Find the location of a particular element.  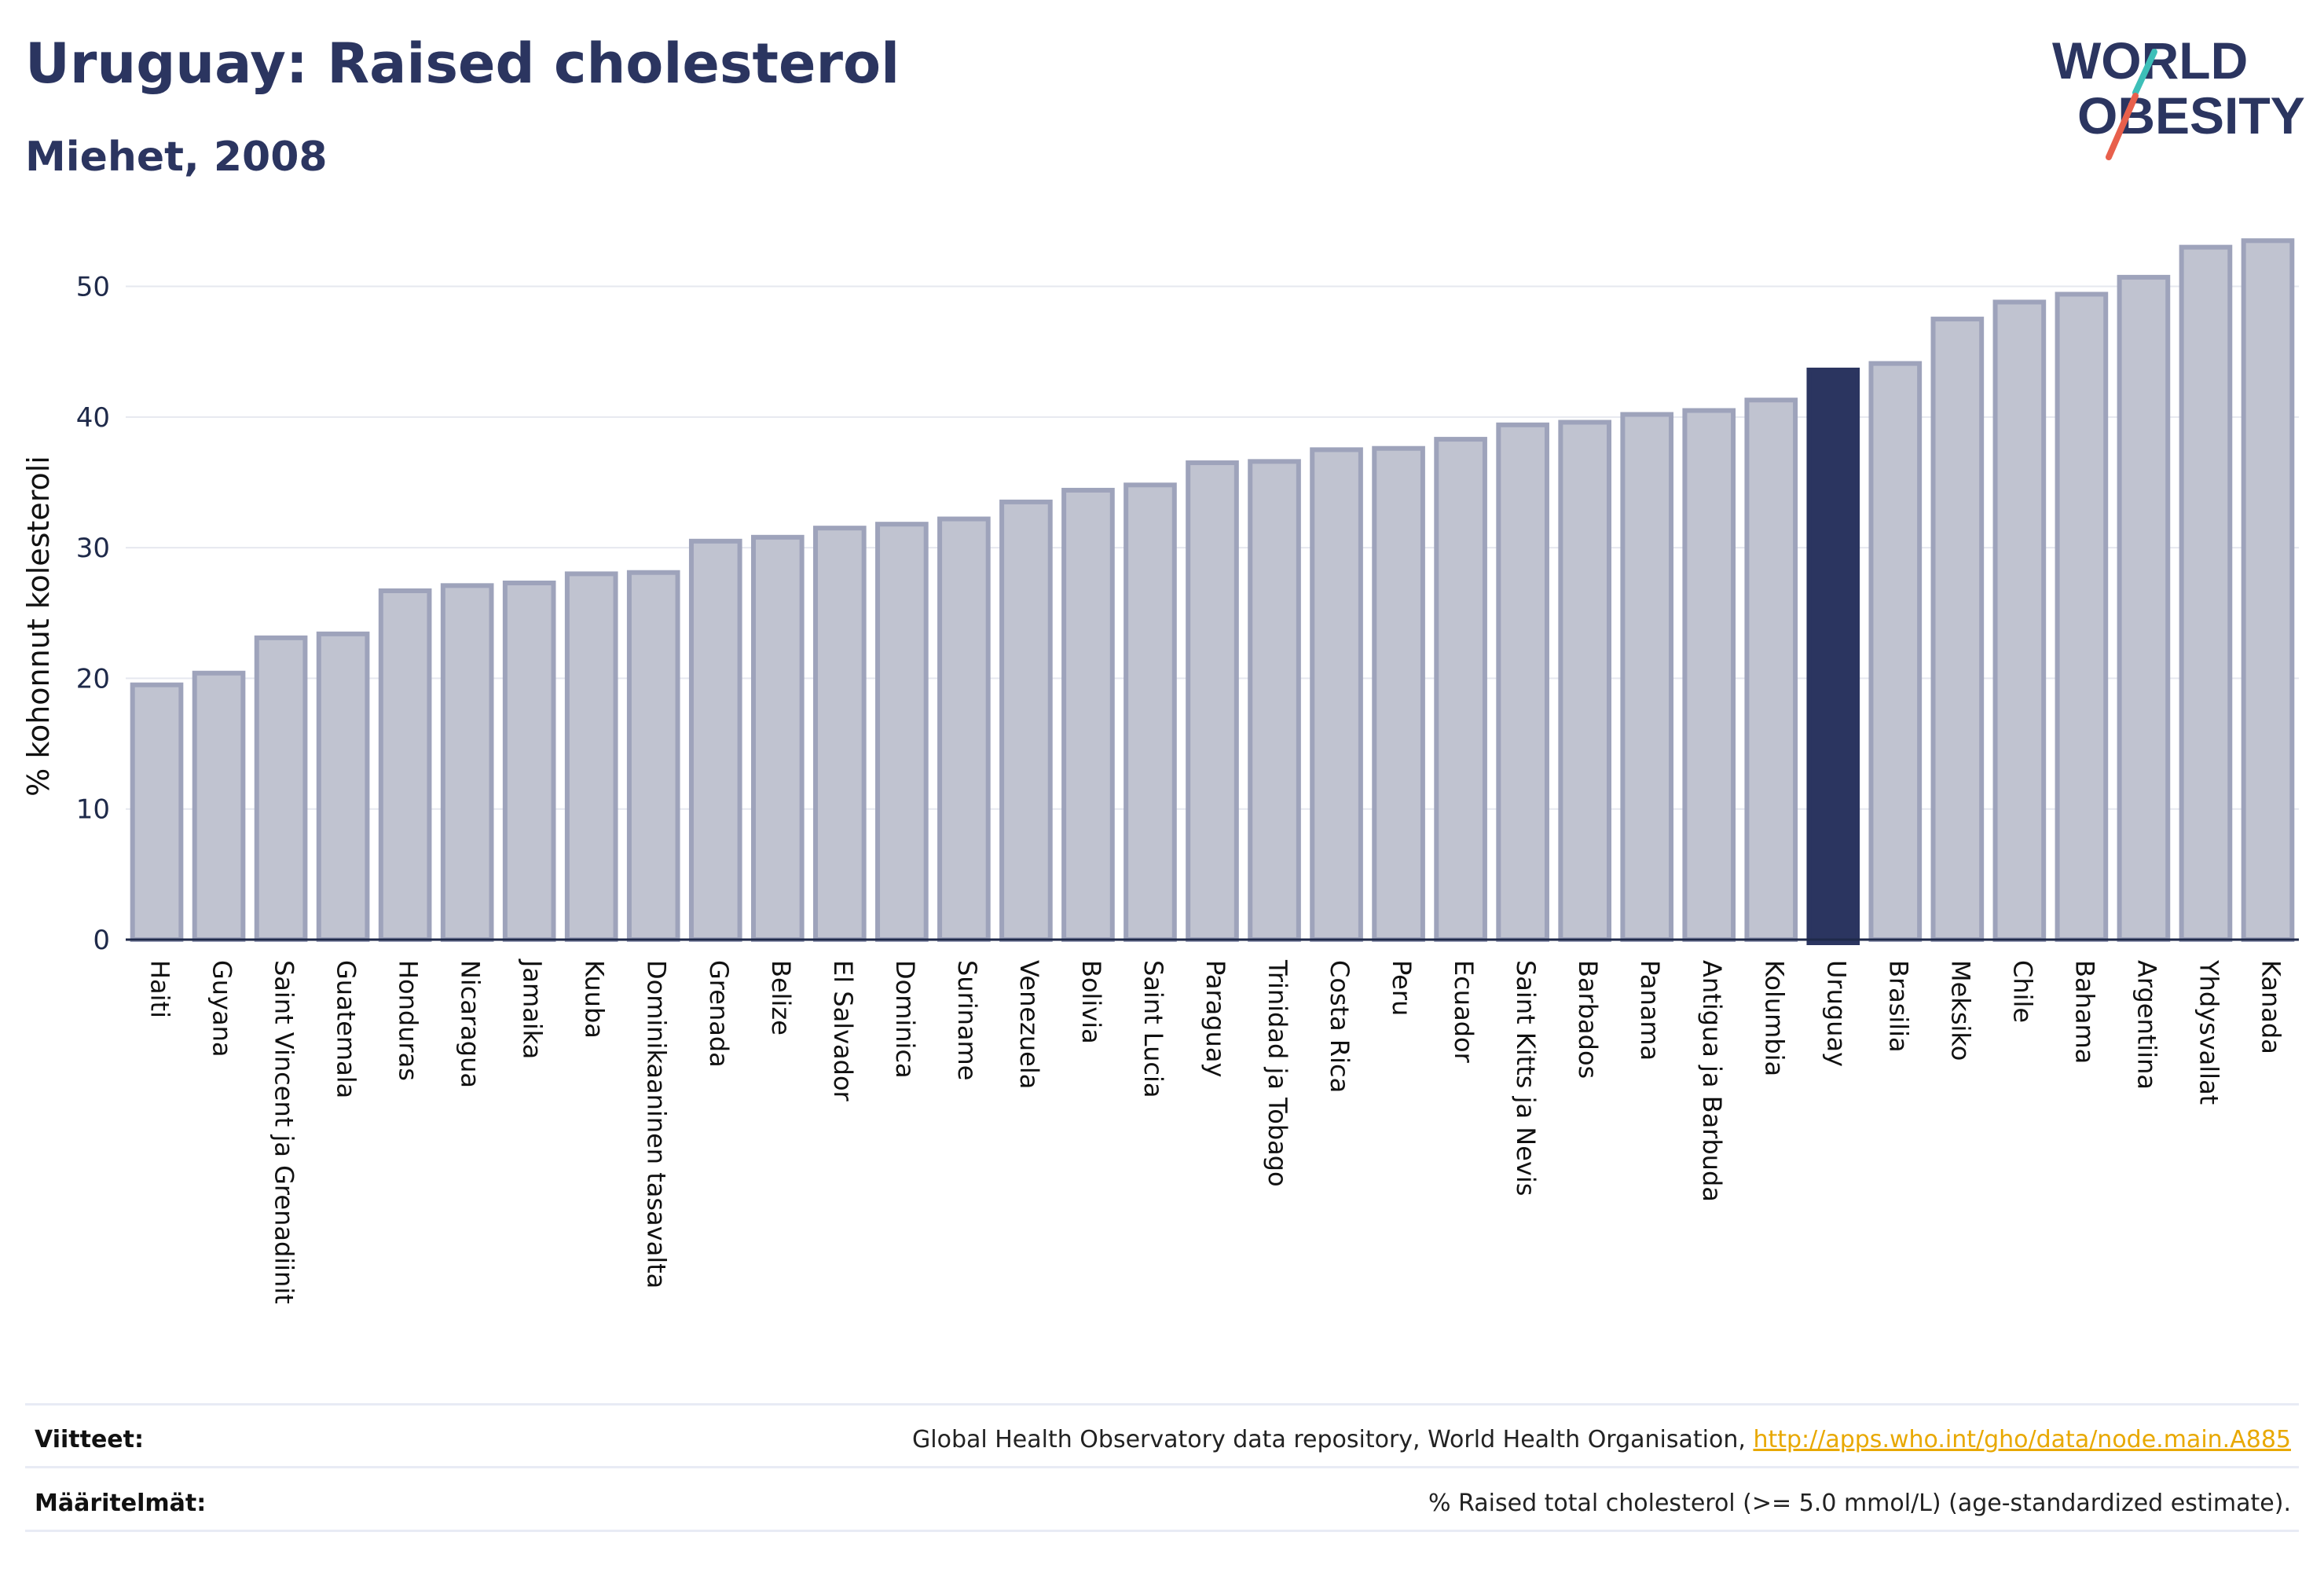

x-tick-label: Peru is located at coordinates (1402, 988).